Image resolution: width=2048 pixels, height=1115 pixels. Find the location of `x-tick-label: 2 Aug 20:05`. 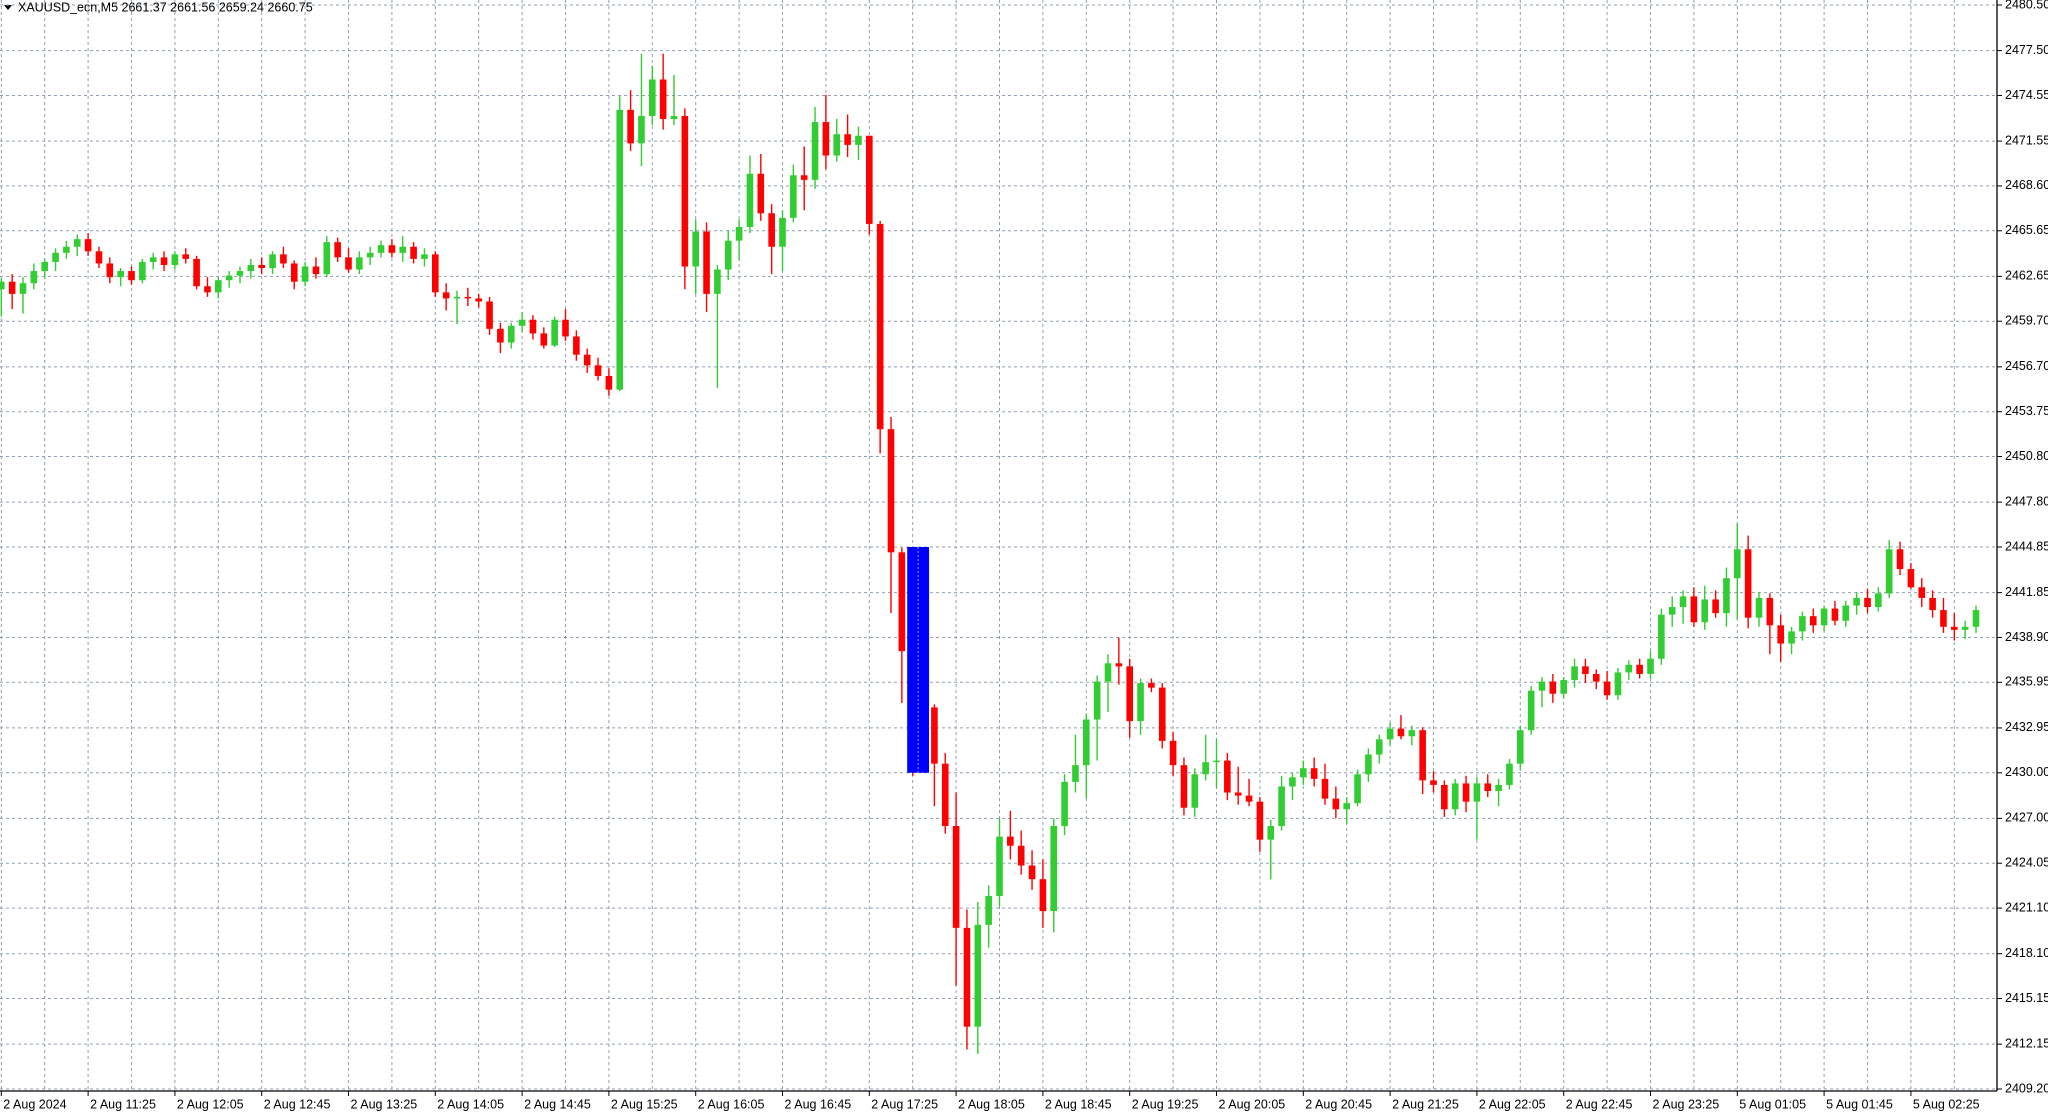

x-tick-label: 2 Aug 20:05 is located at coordinates (1252, 1104).